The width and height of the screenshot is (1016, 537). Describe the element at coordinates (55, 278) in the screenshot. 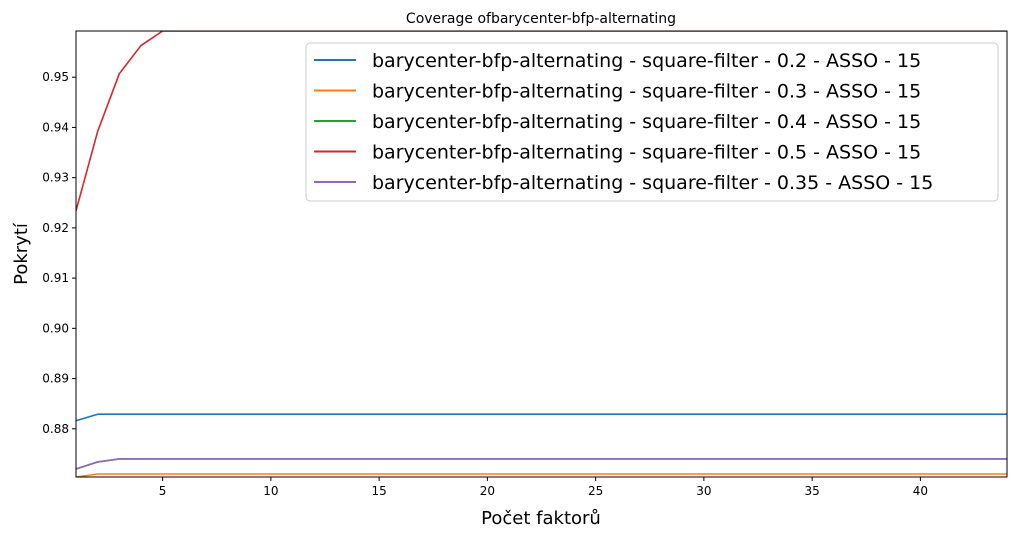

I see `y-tick-label: 0.91` at that location.